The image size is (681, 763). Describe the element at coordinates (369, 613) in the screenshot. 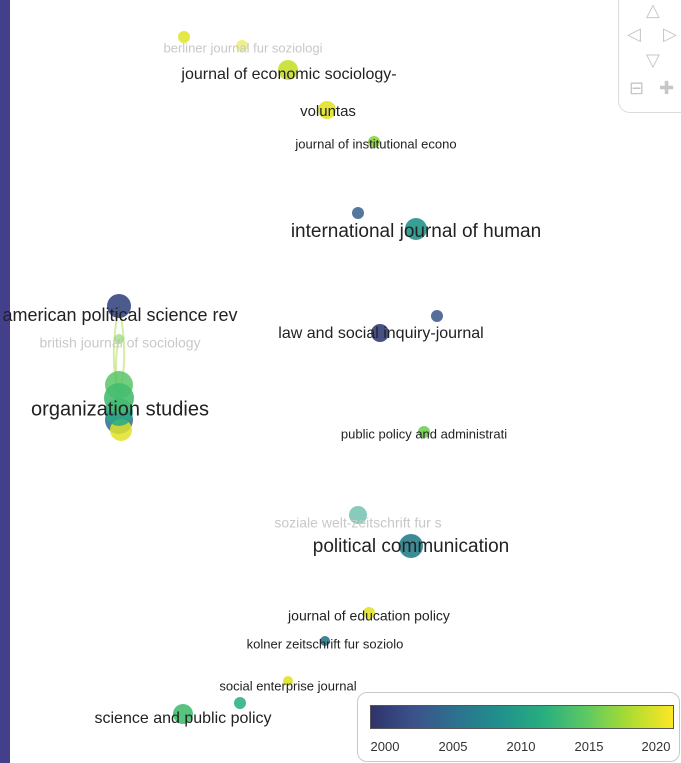

I see `journal-node-jep` at that location.